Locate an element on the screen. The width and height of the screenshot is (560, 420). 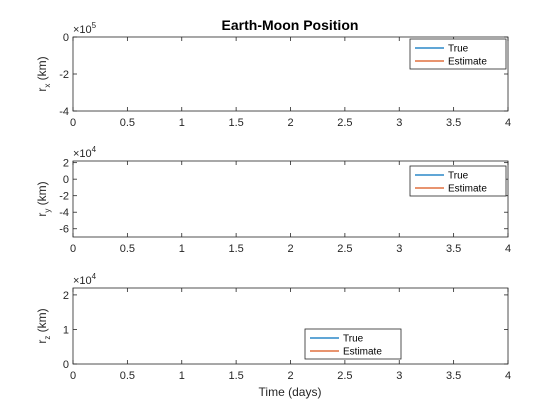
y-exponent-label: ×10⁵ is located at coordinates (85, 28).